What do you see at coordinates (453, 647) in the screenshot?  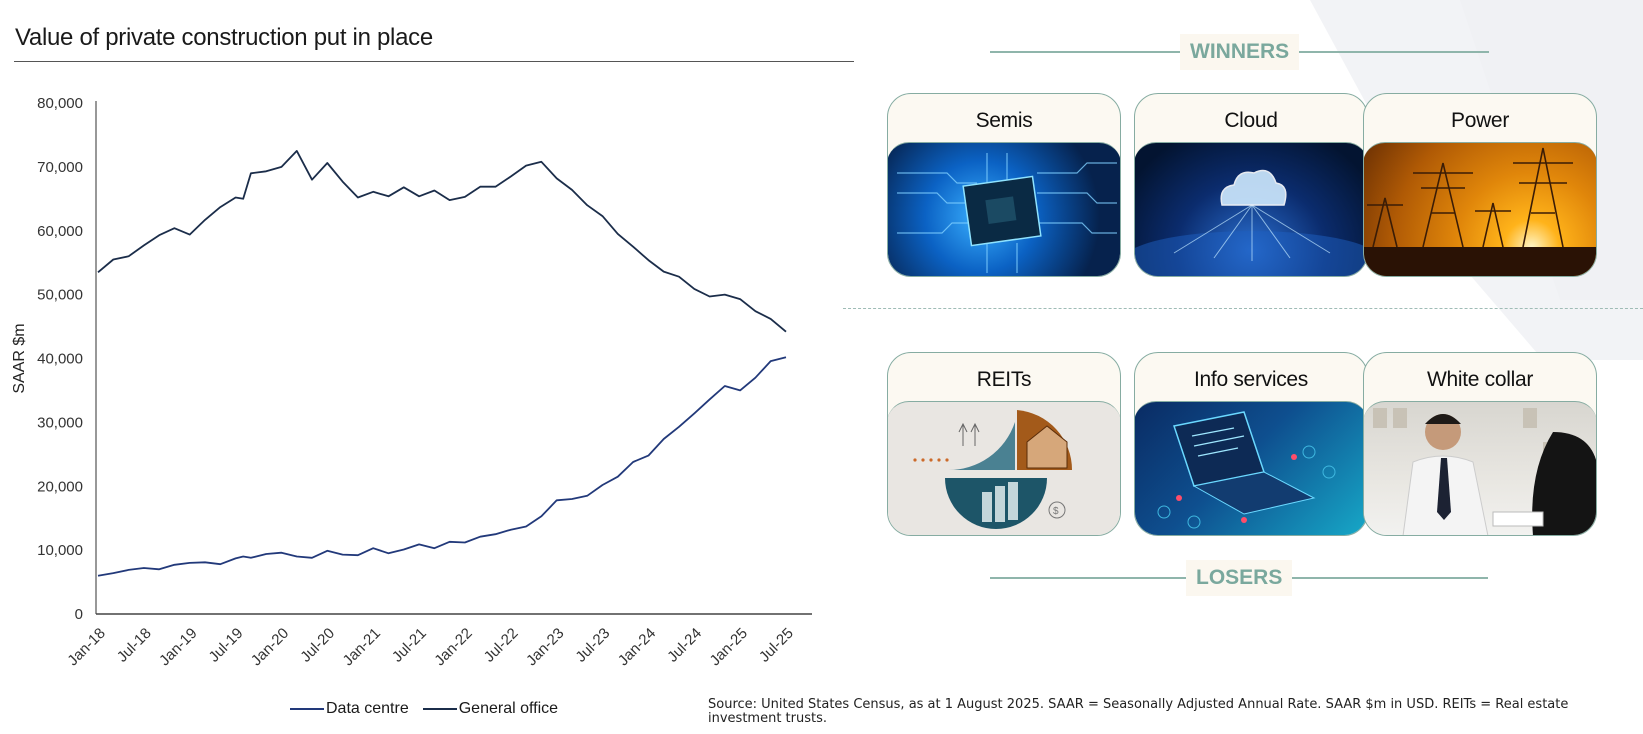 I see `x-tick-label: Jan-22` at bounding box center [453, 647].